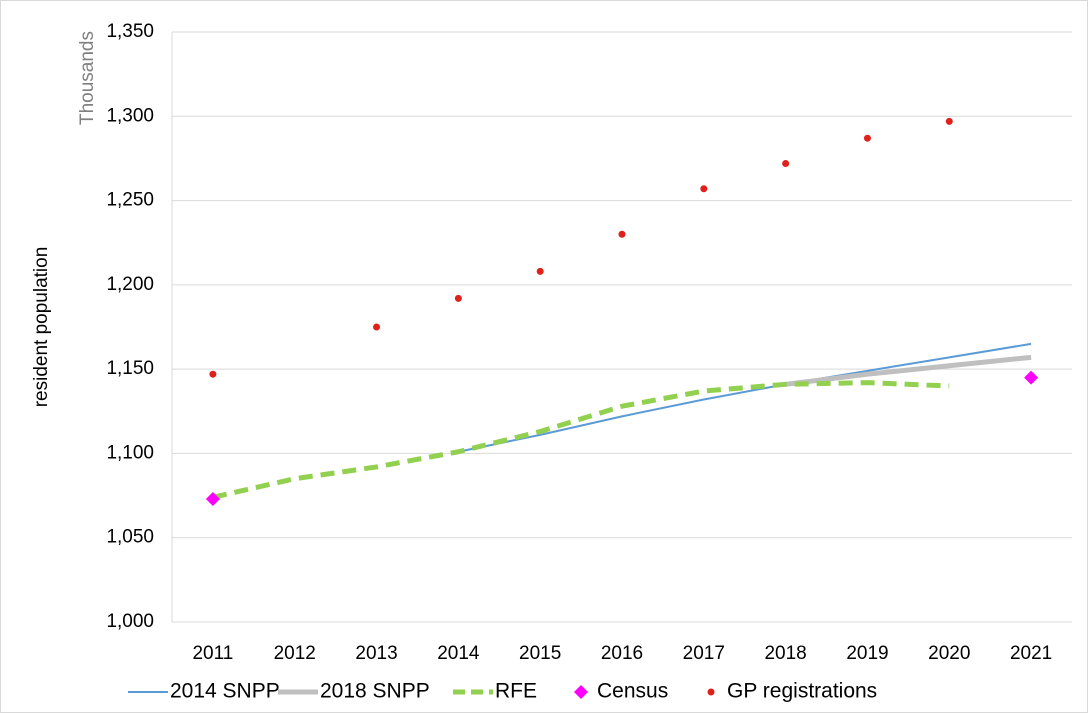 This screenshot has width=1088, height=713. What do you see at coordinates (949, 653) in the screenshot?
I see `x-tick-label: 2020` at bounding box center [949, 653].